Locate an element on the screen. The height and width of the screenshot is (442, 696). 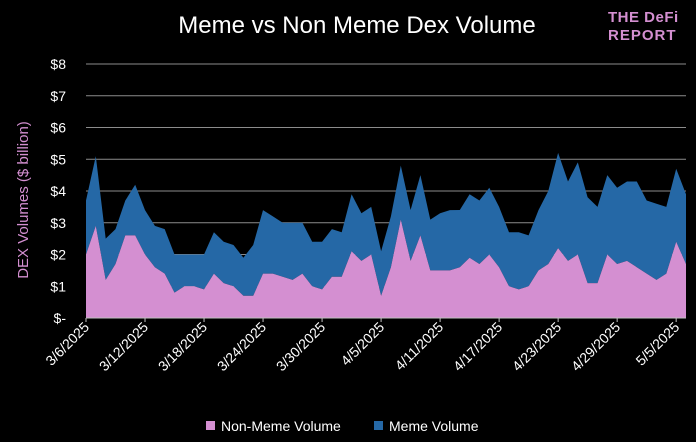
legend: Non-Meme Volume Meme Volume is located at coordinates (342, 426).